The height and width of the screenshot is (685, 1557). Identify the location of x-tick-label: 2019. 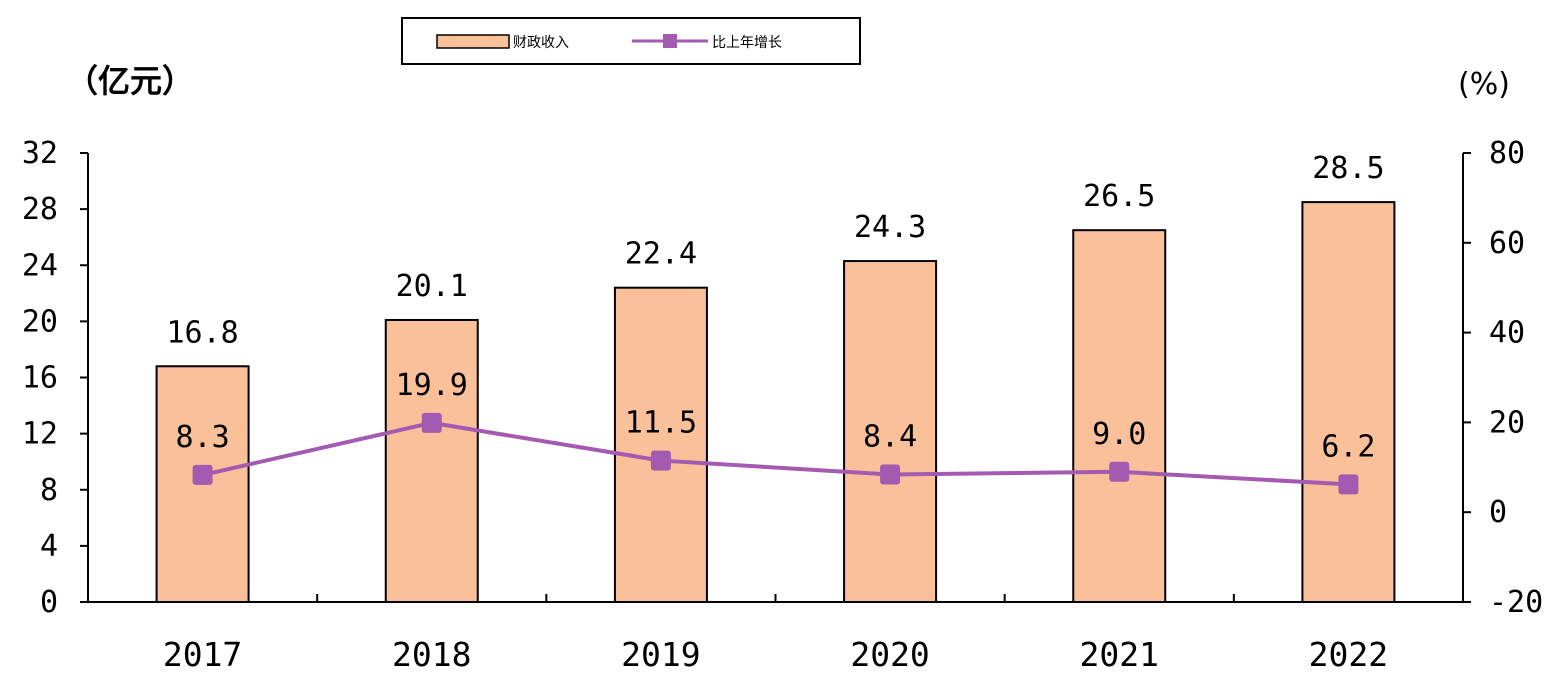
(660, 654).